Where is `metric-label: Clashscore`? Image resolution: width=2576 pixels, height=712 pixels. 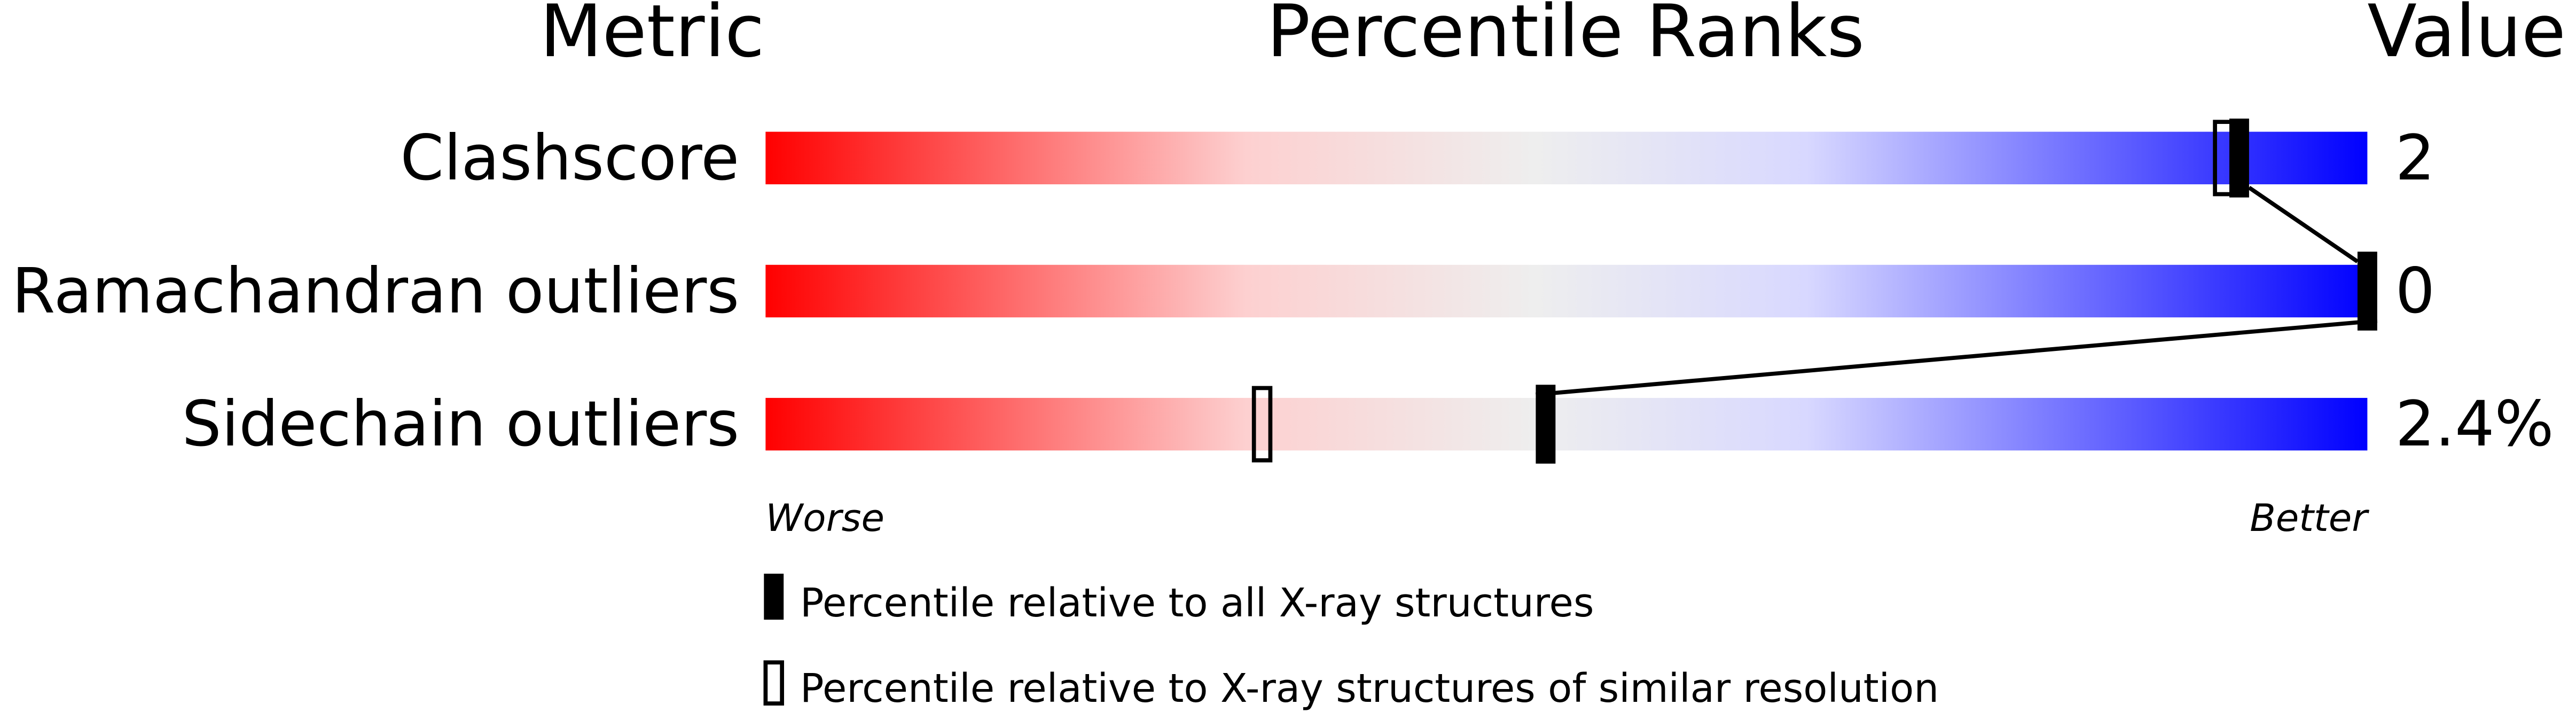 metric-label: Clashscore is located at coordinates (569, 158).